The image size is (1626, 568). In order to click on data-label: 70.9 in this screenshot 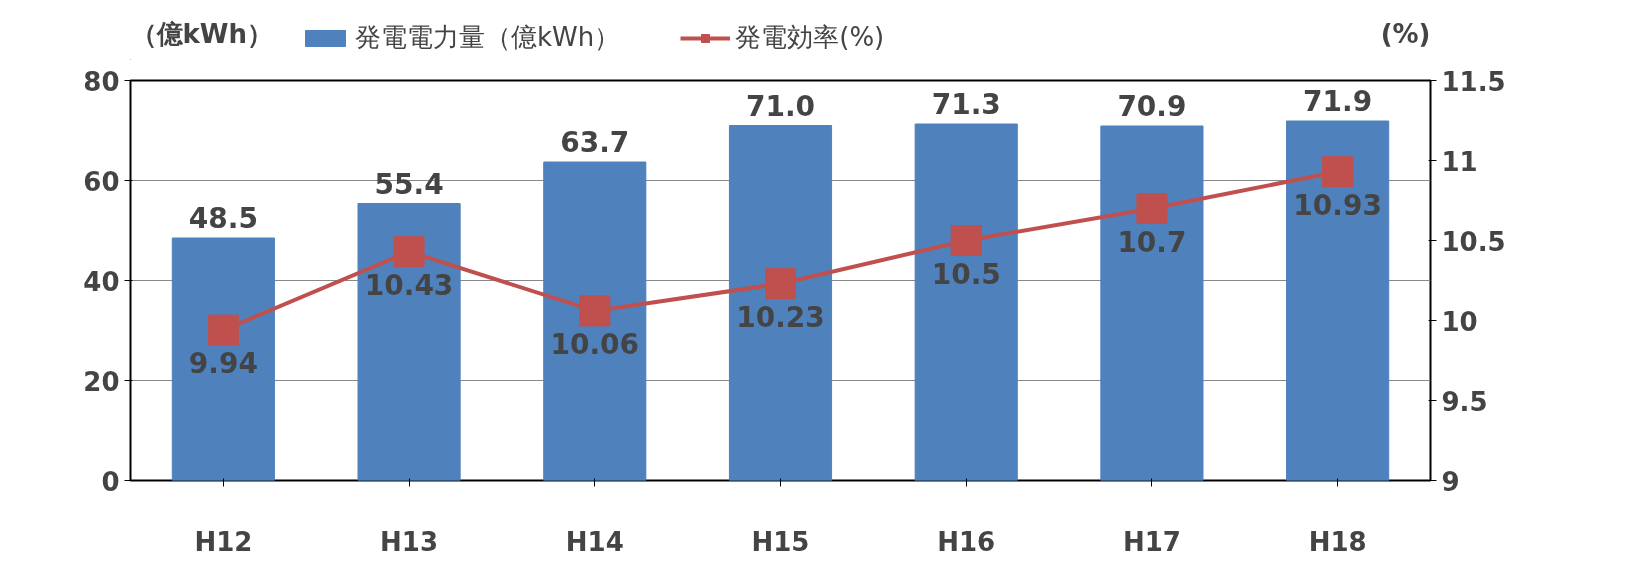, I will do `click(1152, 106)`.